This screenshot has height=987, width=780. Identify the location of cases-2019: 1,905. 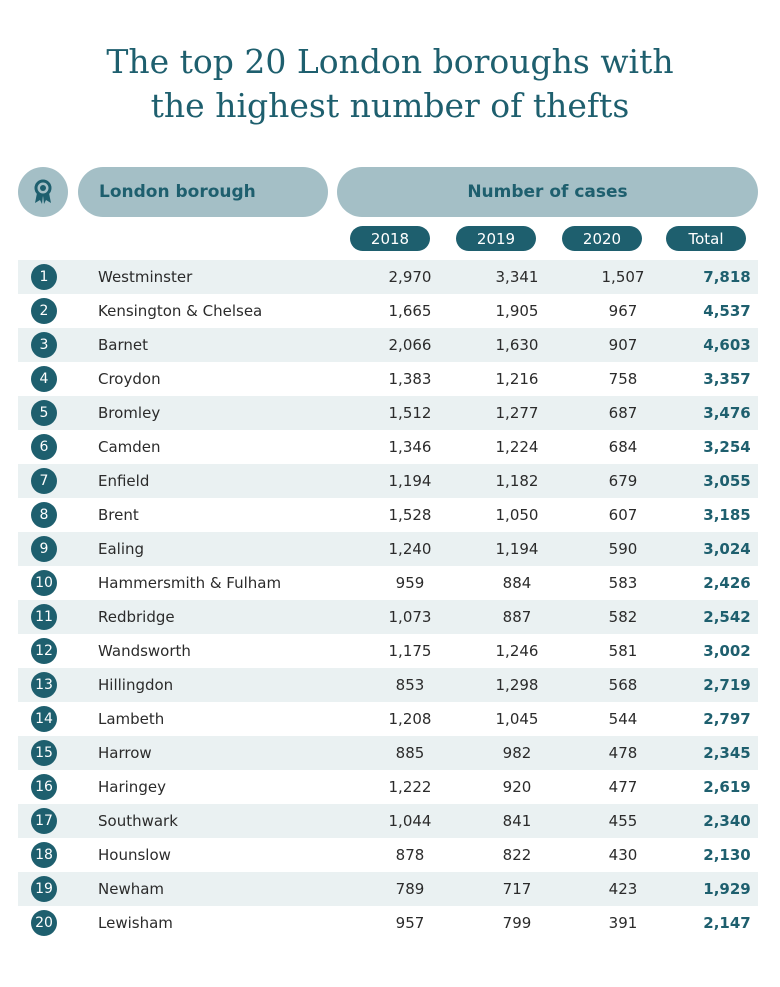
(517, 311).